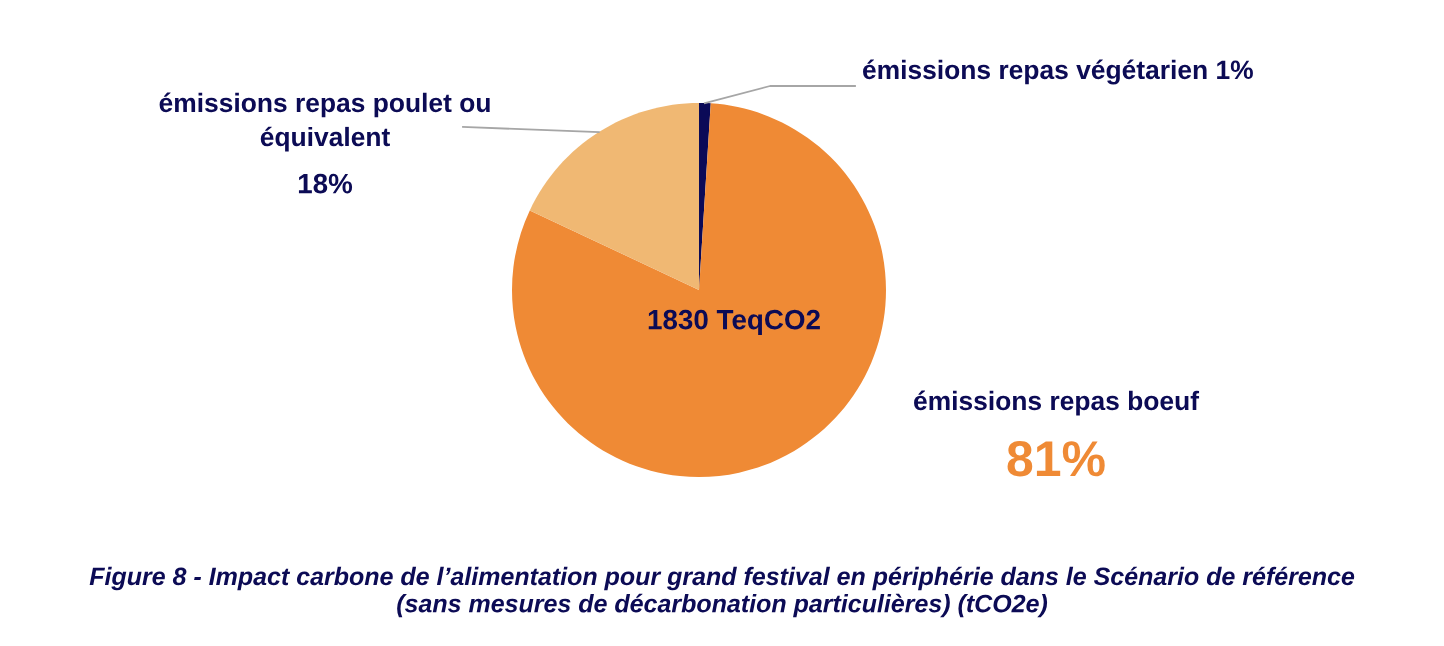  What do you see at coordinates (1056, 459) in the screenshot?
I see `data-label: 81%` at bounding box center [1056, 459].